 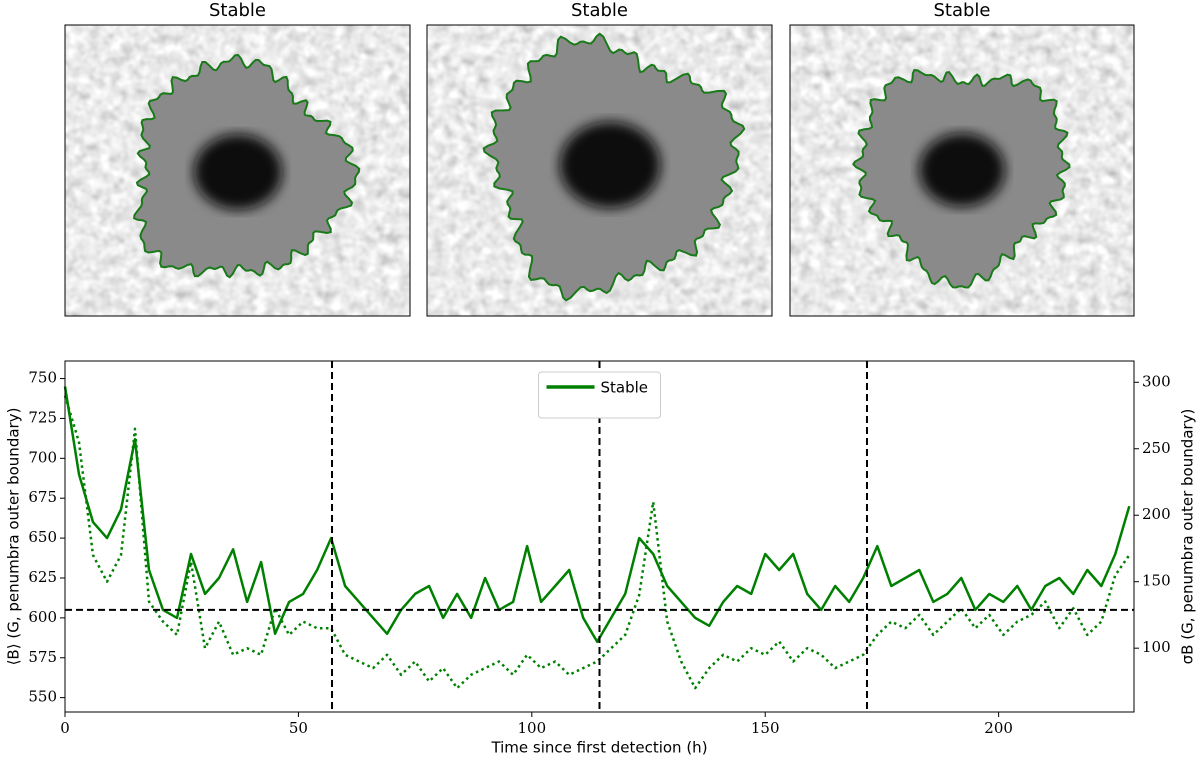 I want to click on x-tick-label: 50, so click(x=298, y=728).